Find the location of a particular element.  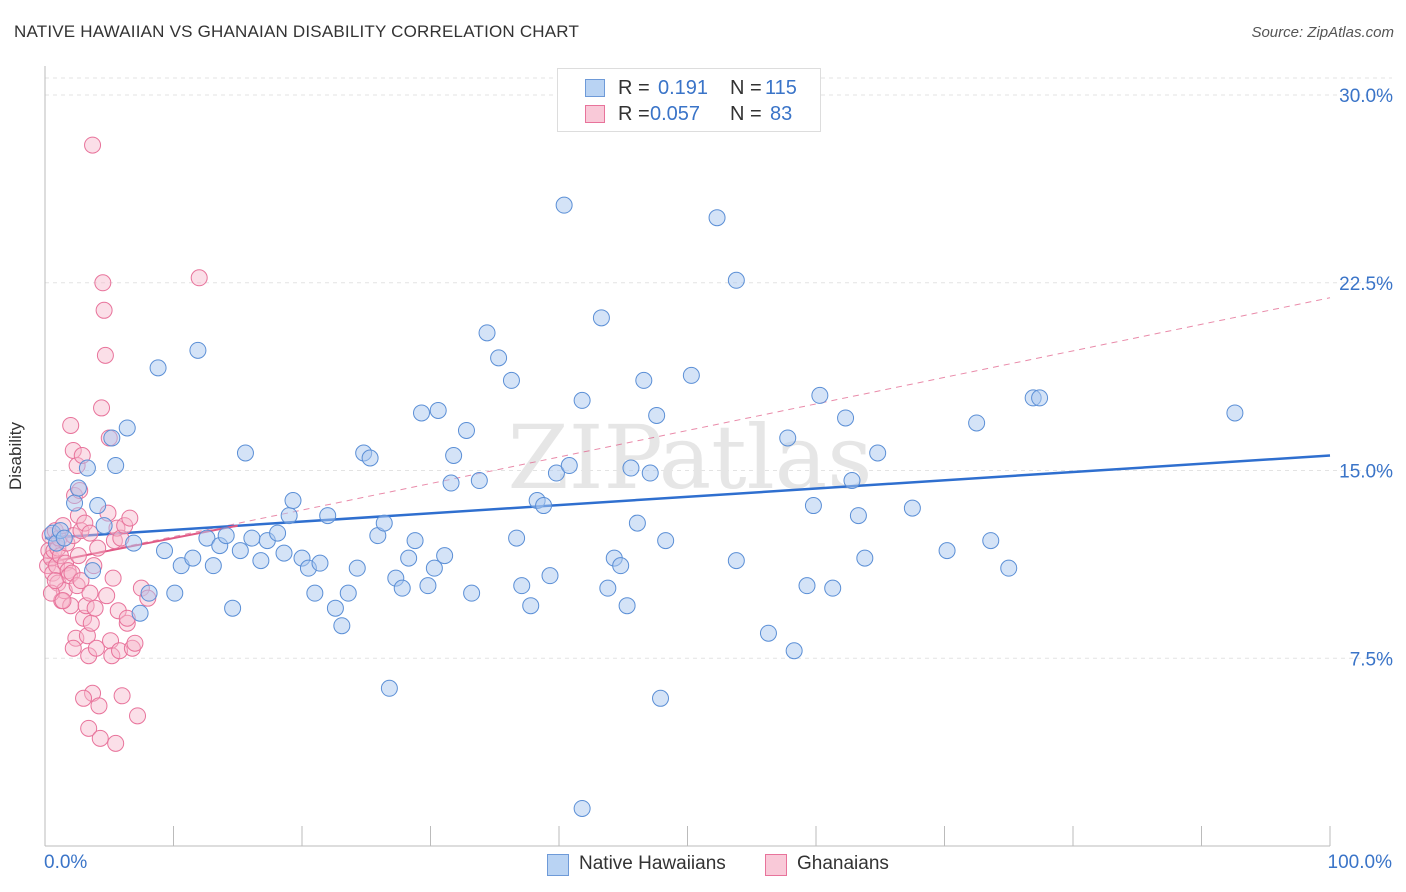

legend-n-label: N = is located at coordinates (746, 88).